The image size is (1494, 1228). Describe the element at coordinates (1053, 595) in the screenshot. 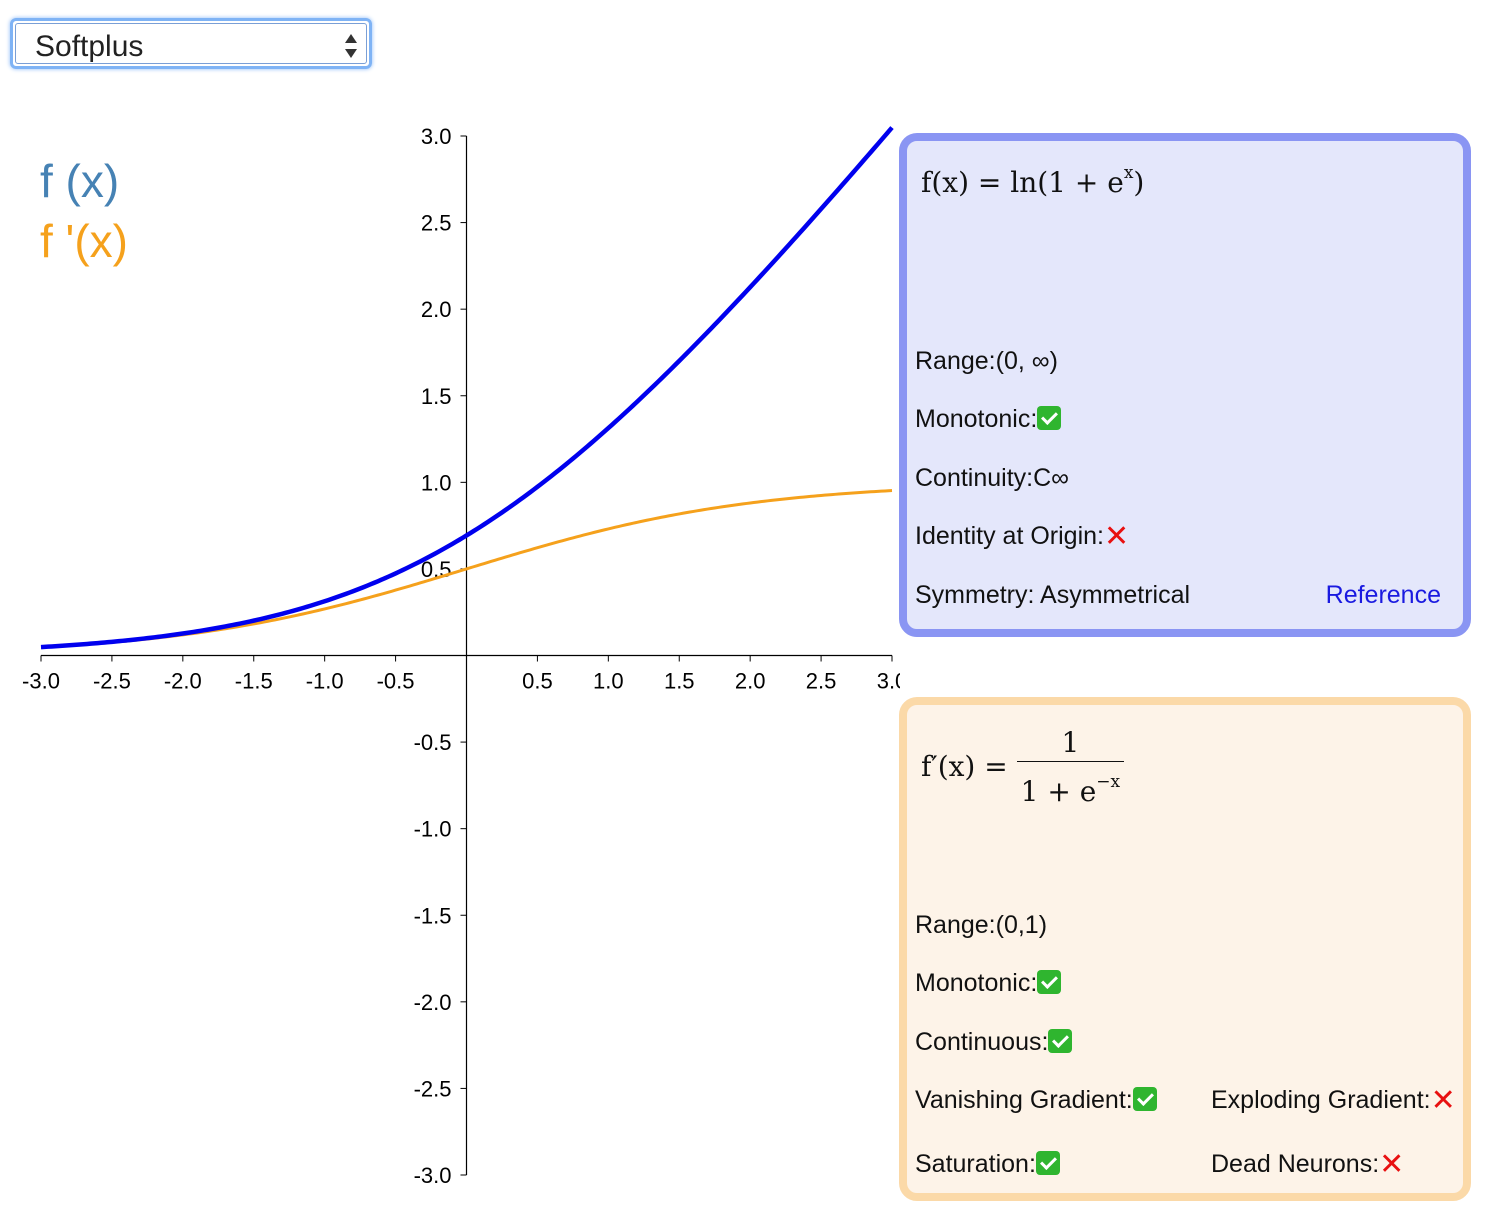

I see `function-symmetry: Symmetry: Asymmetrical` at that location.